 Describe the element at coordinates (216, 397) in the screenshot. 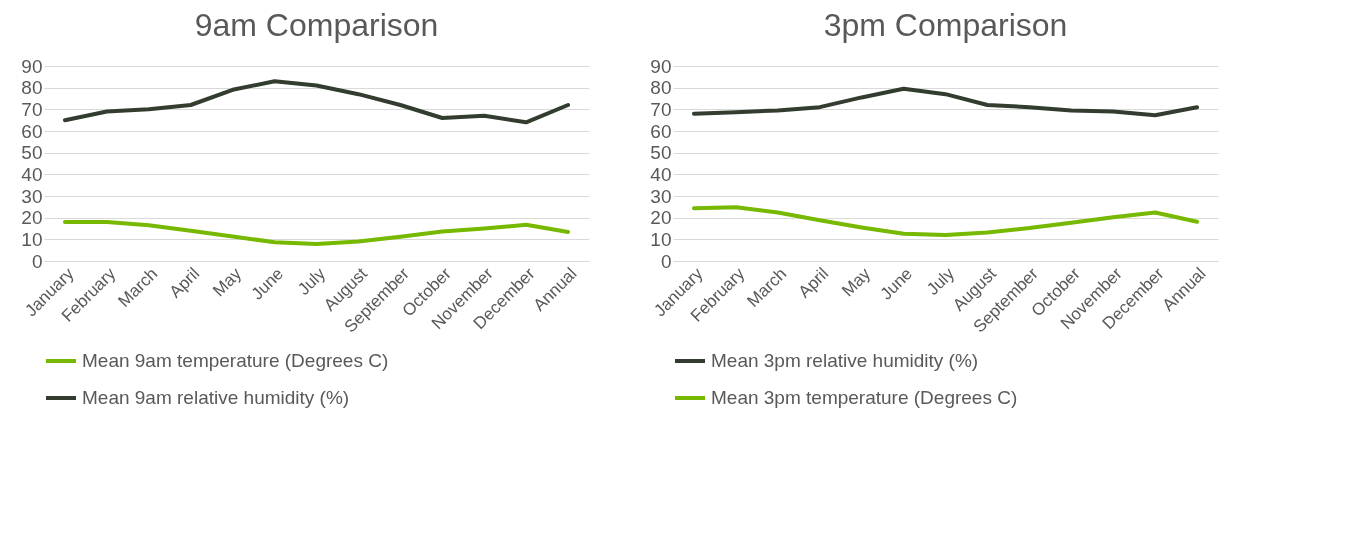

I see `legend-label: Mean 9am relative humidity (%)` at that location.